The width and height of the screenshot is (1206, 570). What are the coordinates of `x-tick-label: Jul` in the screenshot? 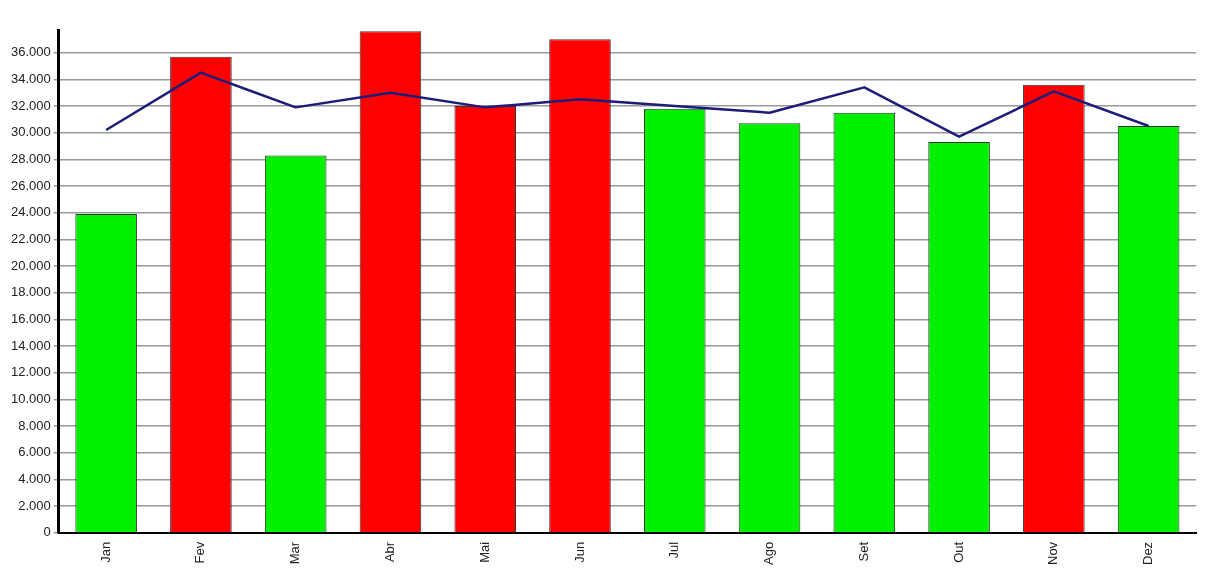 It's located at (674, 550).